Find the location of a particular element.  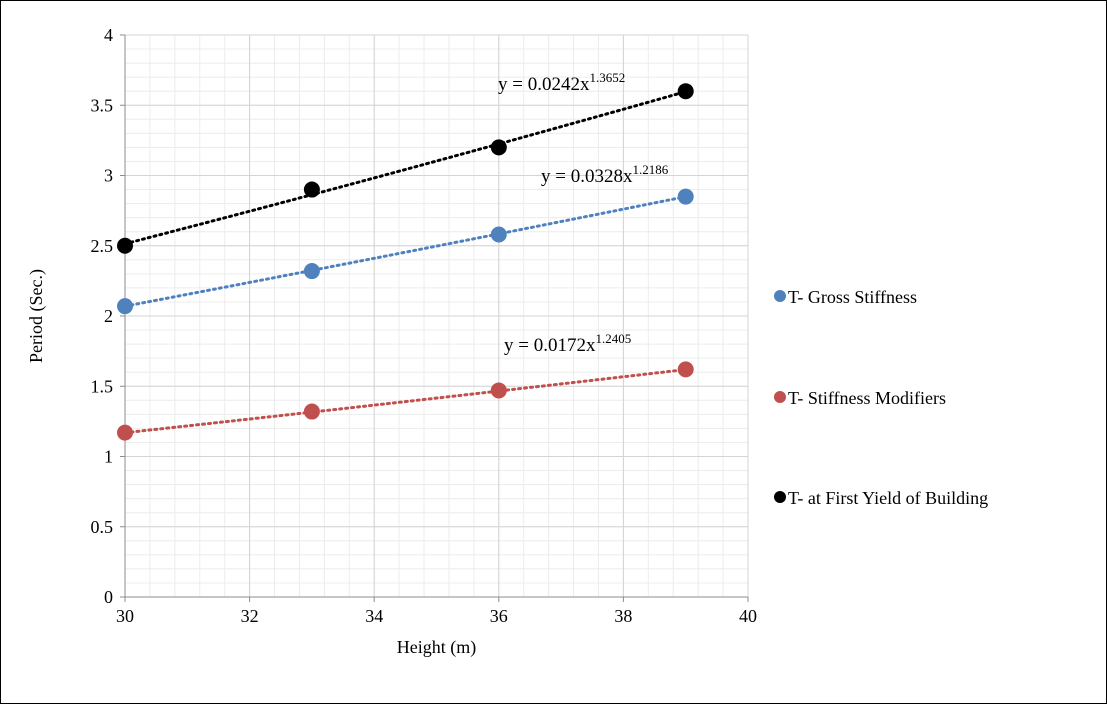

legend-label: T- at First Yield of Building is located at coordinates (888, 498).